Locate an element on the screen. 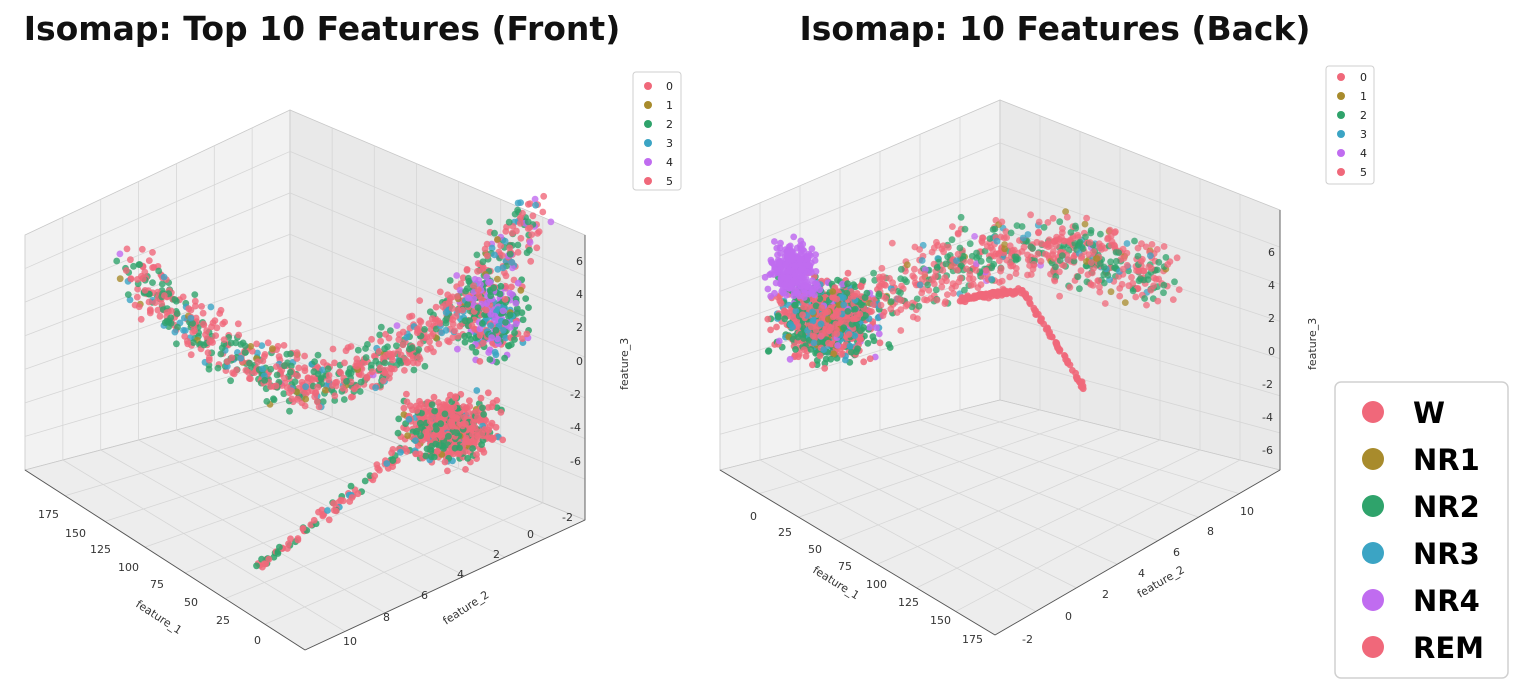 The height and width of the screenshot is (692, 1526). stage-legend-marker-nr3 is located at coordinates (1373, 553).